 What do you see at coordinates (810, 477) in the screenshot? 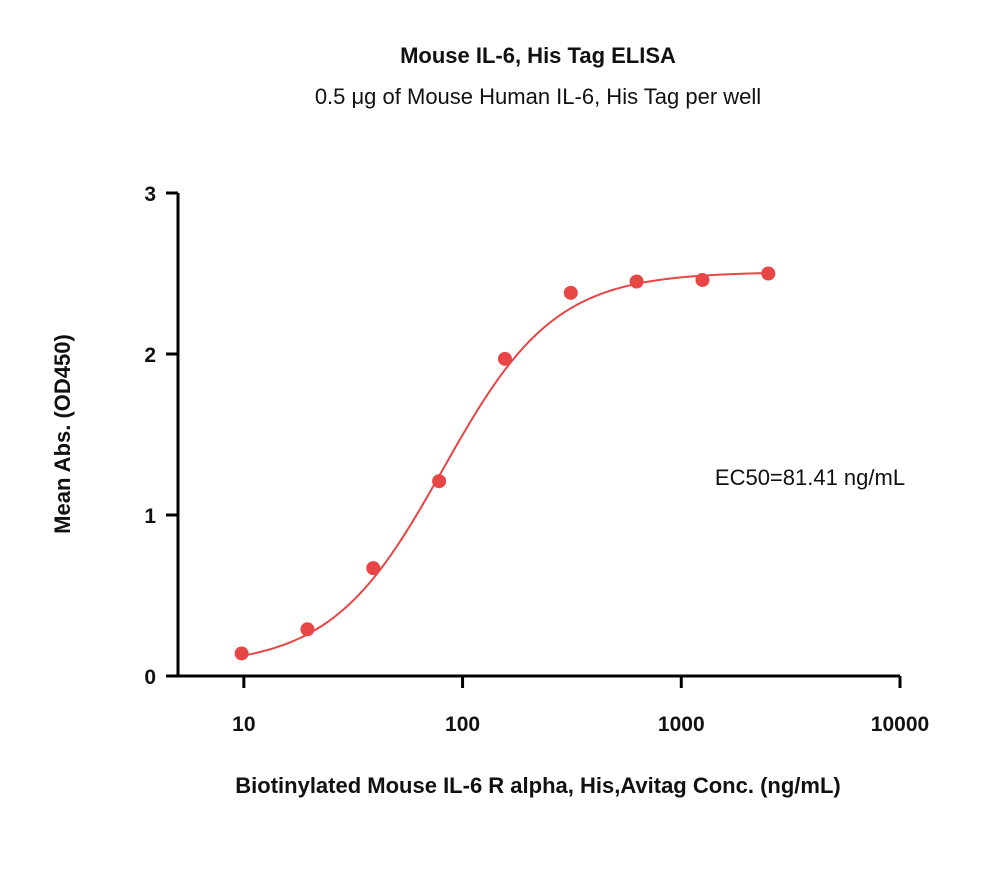
I see `ec50-annotation: EC50=81.41 ng/mL` at bounding box center [810, 477].